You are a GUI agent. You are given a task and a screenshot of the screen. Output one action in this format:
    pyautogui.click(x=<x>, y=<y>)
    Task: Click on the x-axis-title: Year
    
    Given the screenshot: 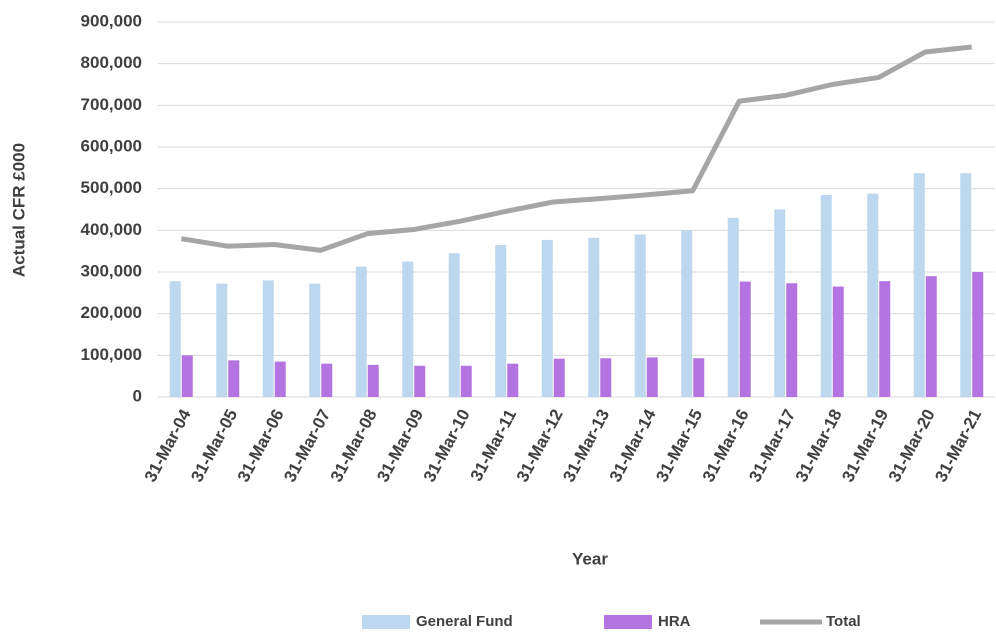 What is the action you would take?
    pyautogui.click(x=590, y=558)
    